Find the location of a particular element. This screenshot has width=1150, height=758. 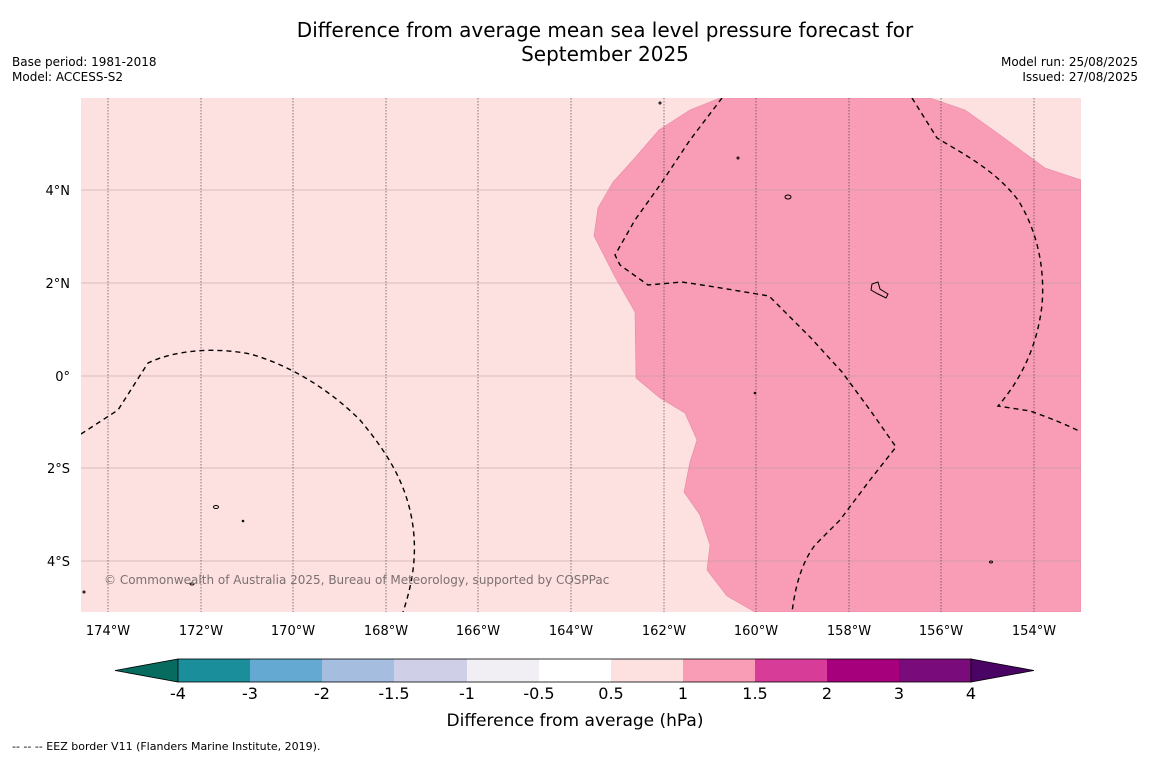

lon-label-160w: 160°W is located at coordinates (756, 631).